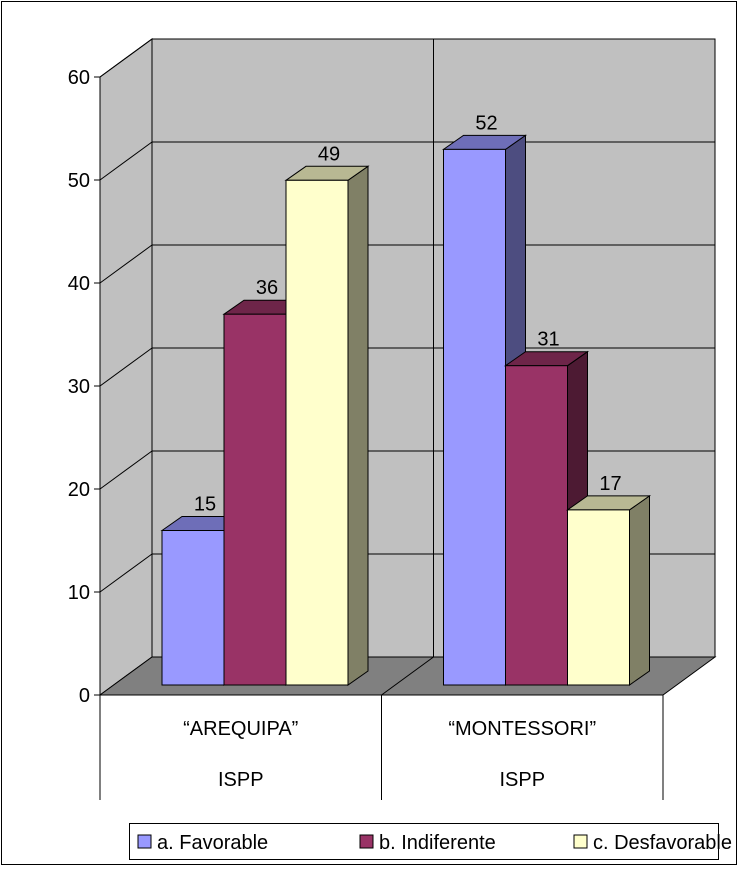 This screenshot has height=871, width=738. What do you see at coordinates (522, 729) in the screenshot?
I see `category-label-line1: “MONTESSORI”` at bounding box center [522, 729].